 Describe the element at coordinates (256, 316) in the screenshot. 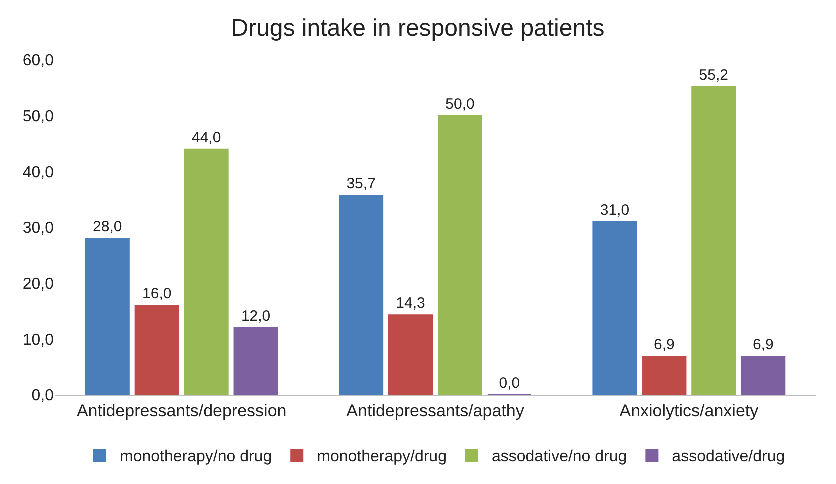

I see `data-label: 12,0` at that location.